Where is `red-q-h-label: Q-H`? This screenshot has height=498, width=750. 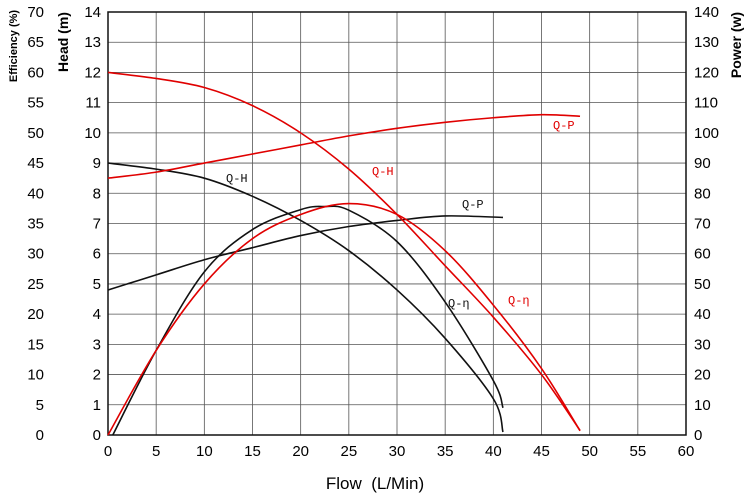
red-q-h-label: Q-H is located at coordinates (383, 172).